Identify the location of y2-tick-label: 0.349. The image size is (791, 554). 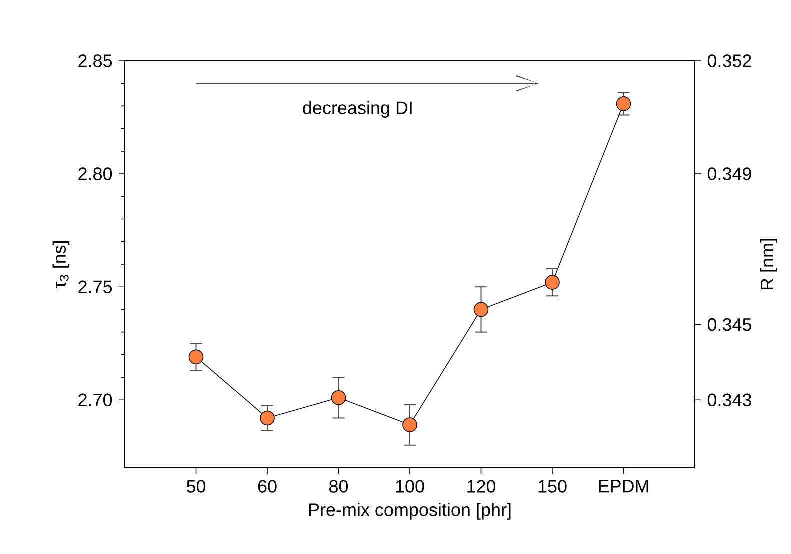
(730, 174).